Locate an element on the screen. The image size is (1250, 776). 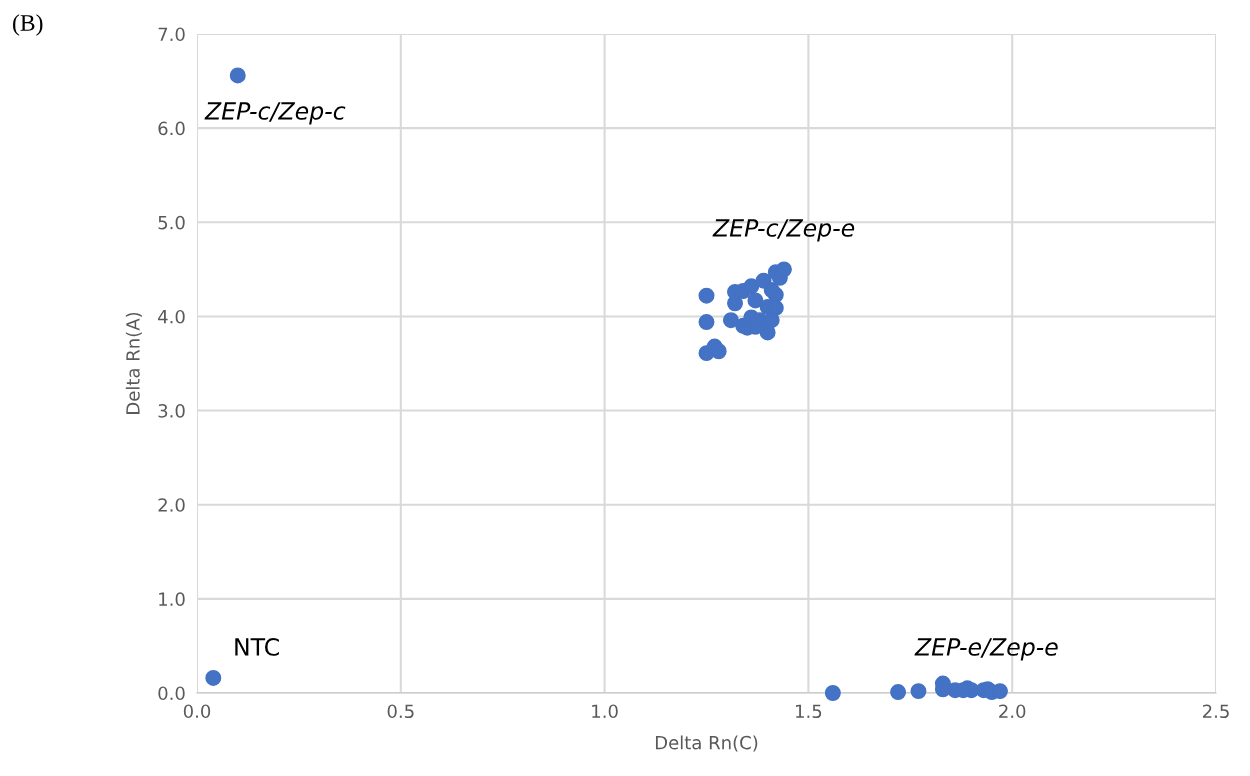
y-tick-label: 0.0 is located at coordinates (171, 693).